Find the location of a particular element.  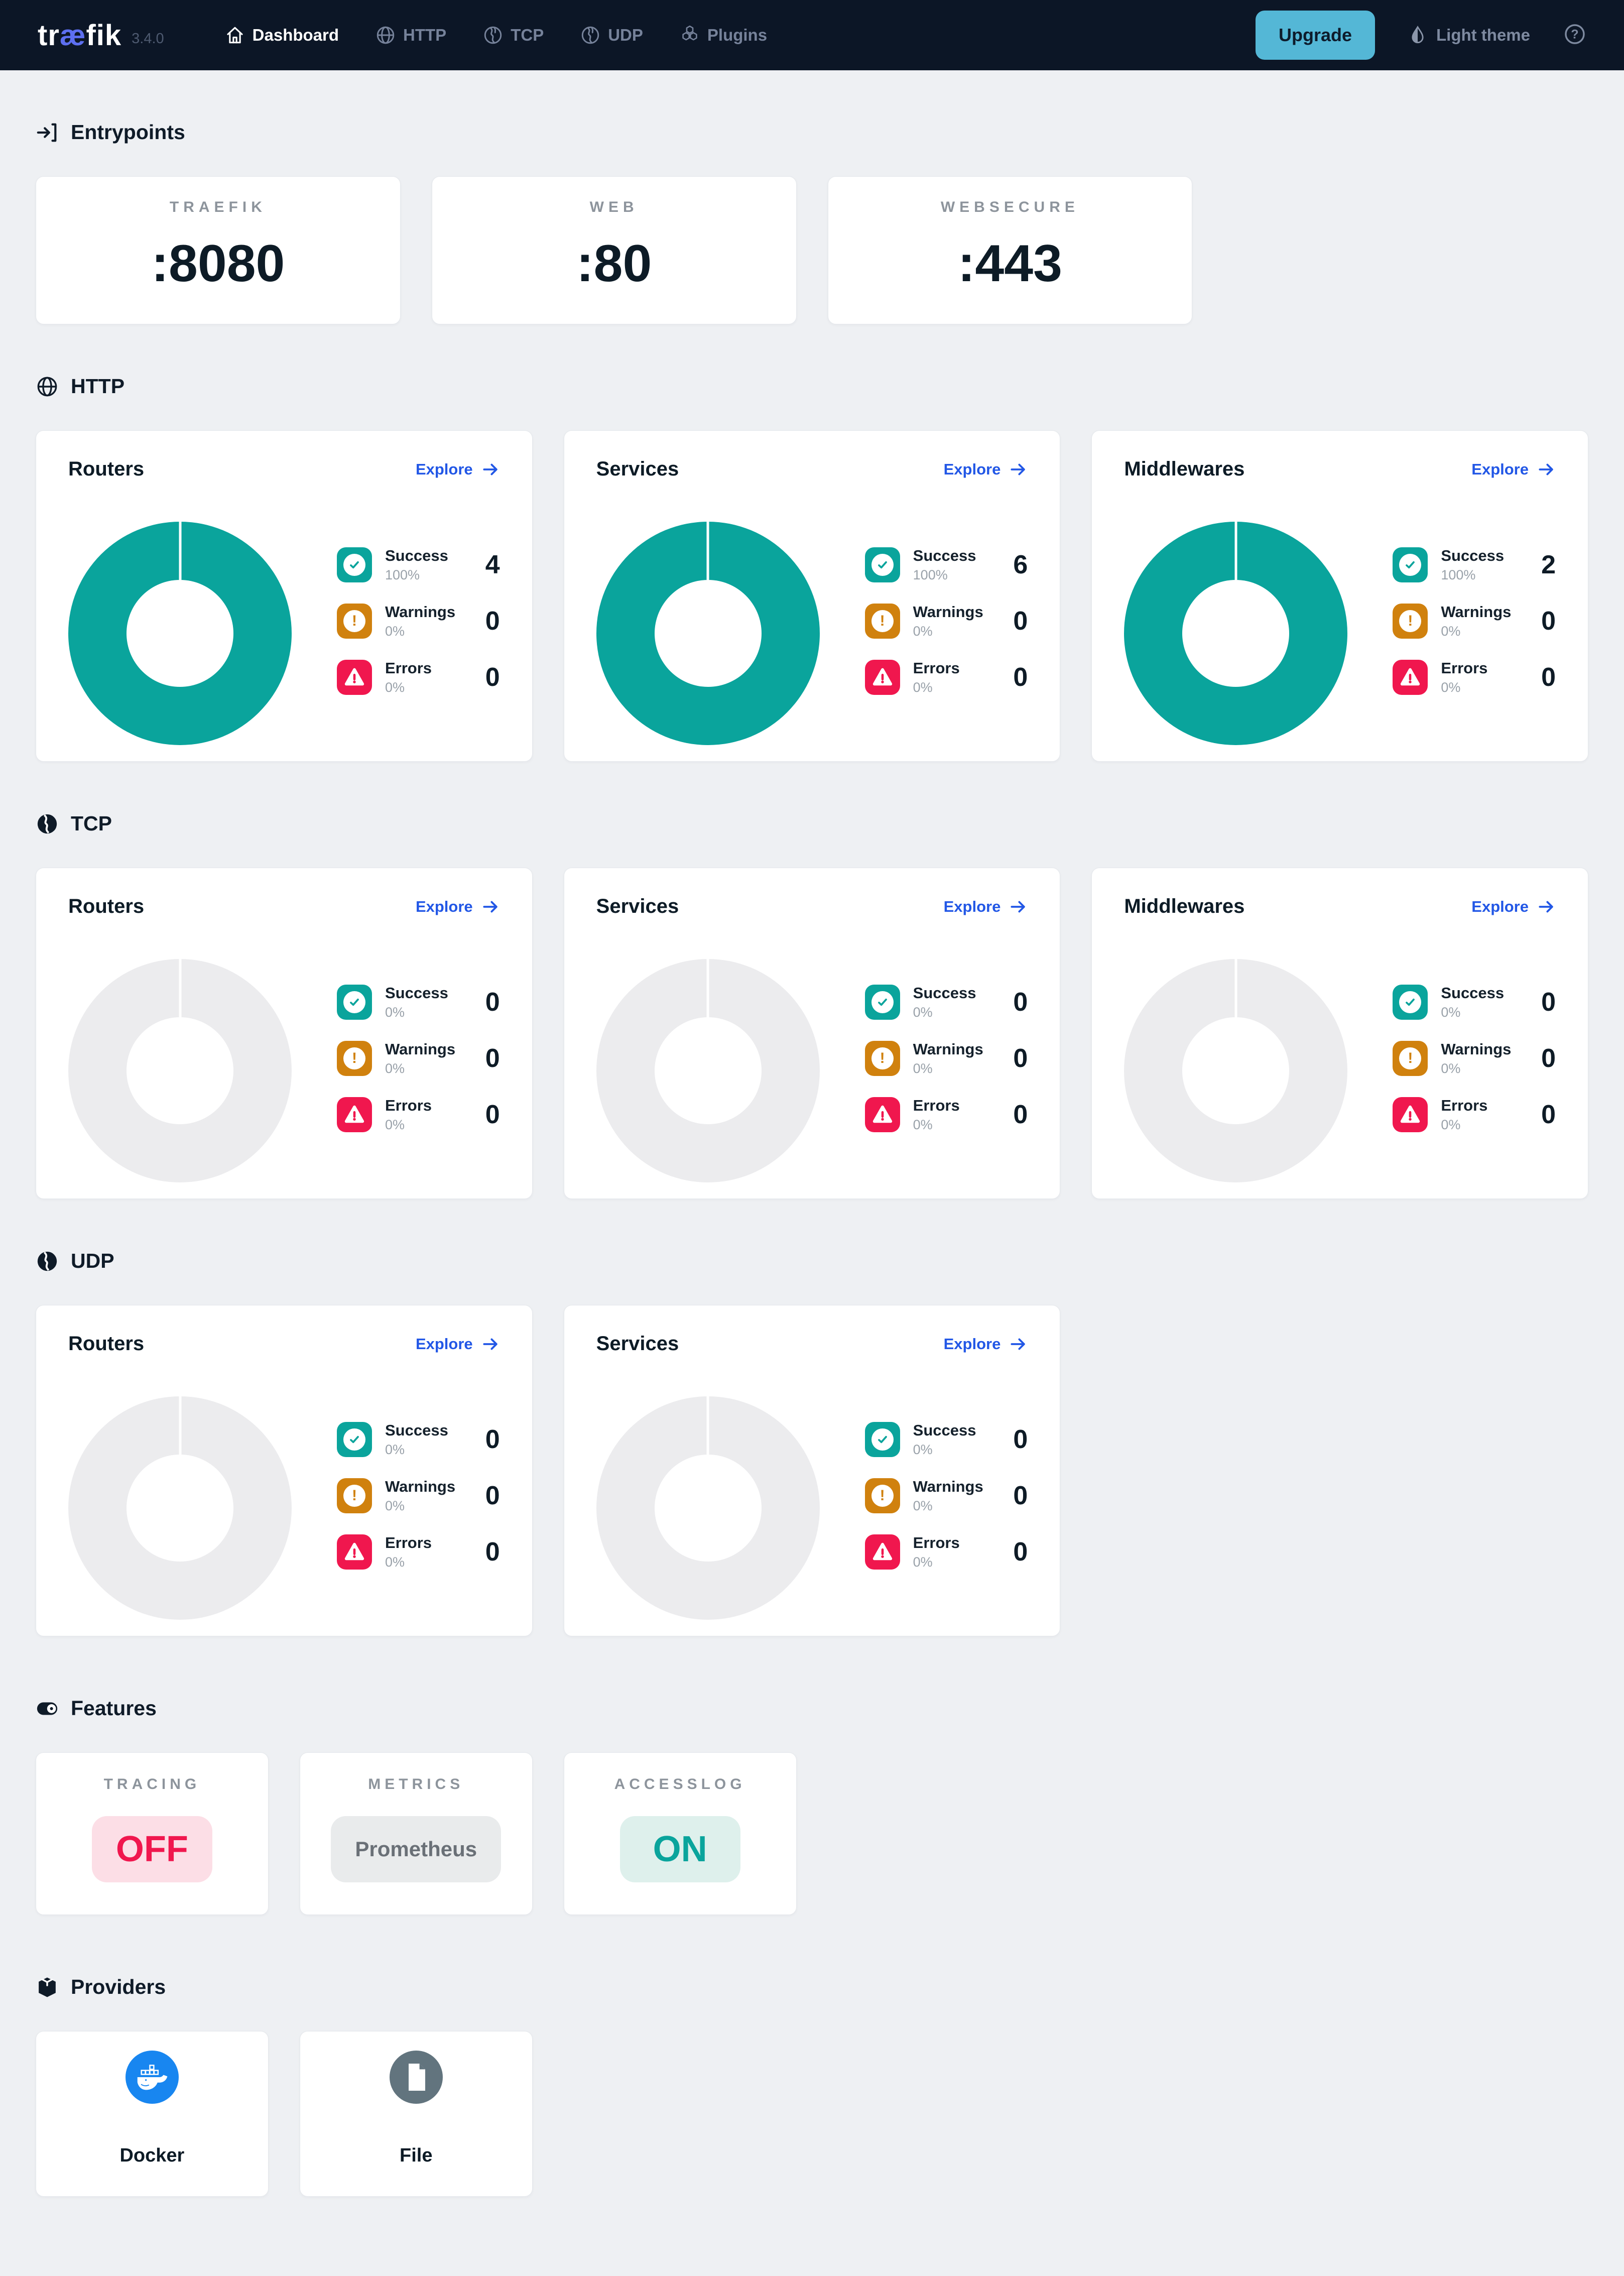

section-title: Providers is located at coordinates (118, 1986).